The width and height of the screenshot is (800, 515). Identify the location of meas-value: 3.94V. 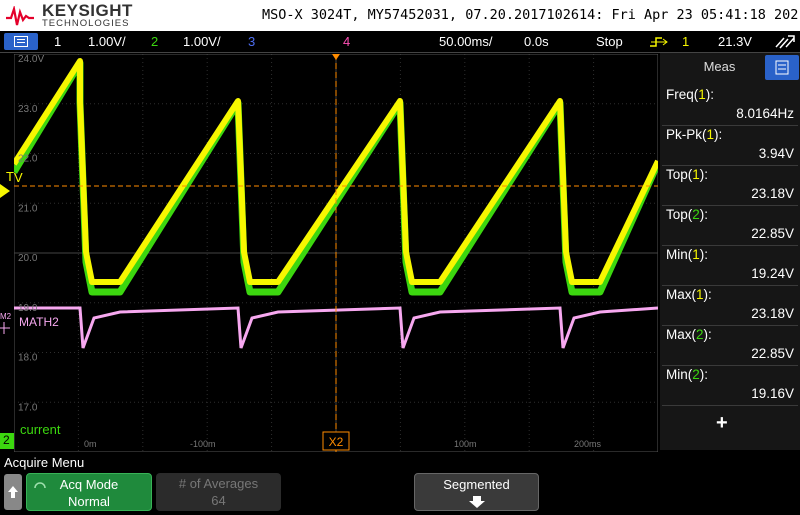
(776, 153).